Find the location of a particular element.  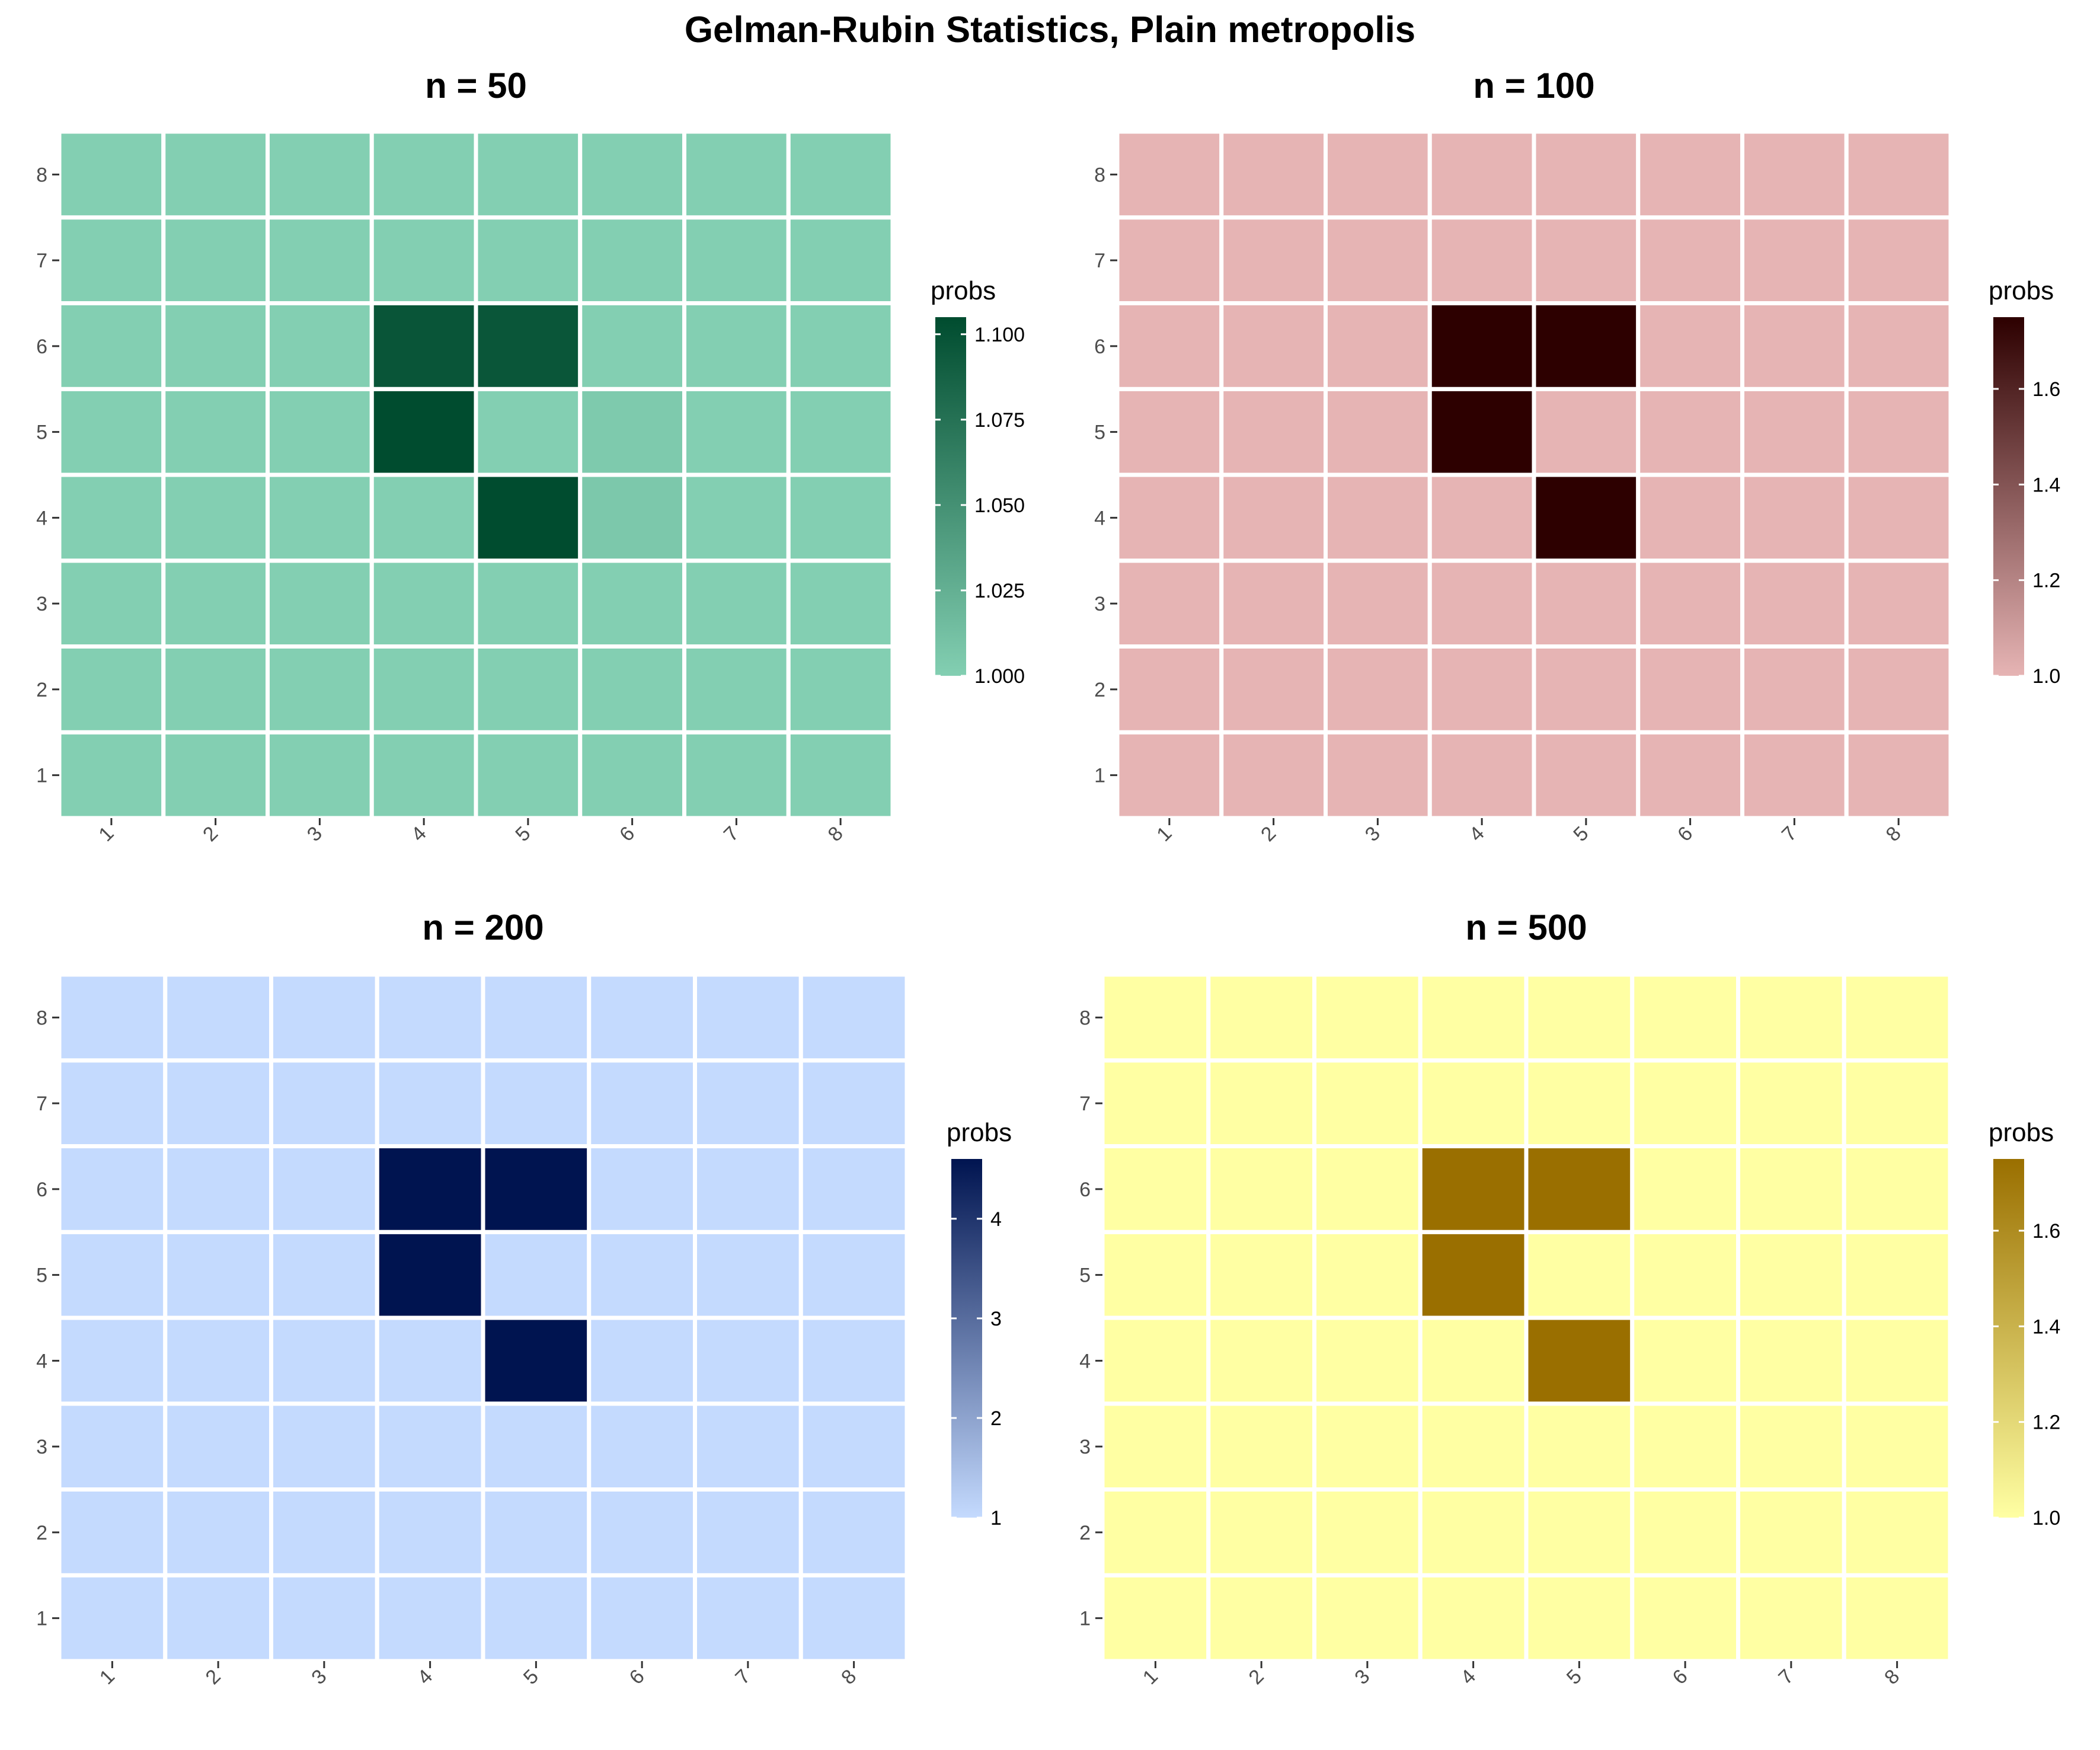

legend-title: probs is located at coordinates (979, 1132).